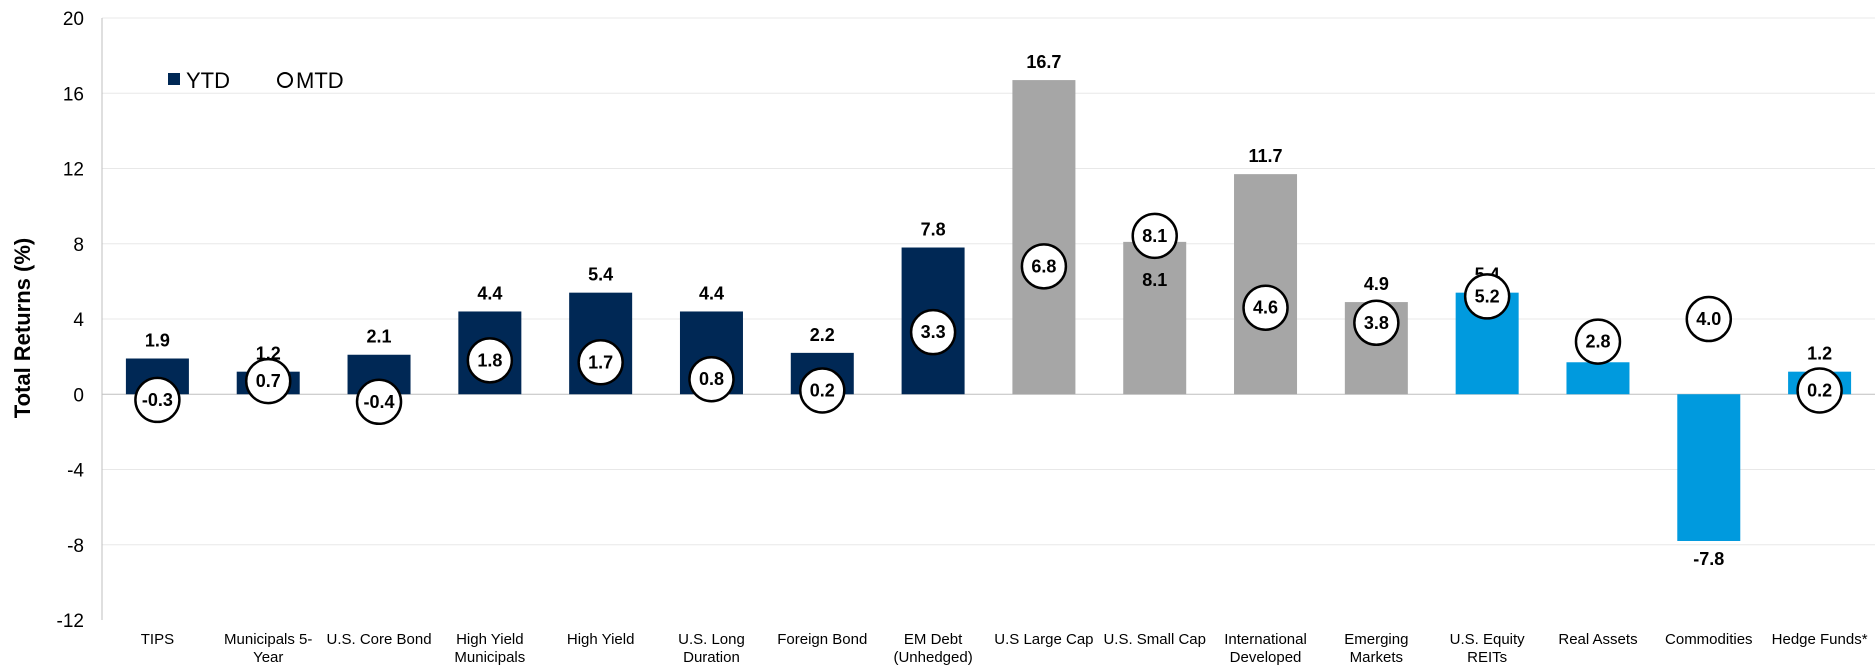  What do you see at coordinates (157, 341) in the screenshot?
I see `ytd-value-label: 1.9` at bounding box center [157, 341].